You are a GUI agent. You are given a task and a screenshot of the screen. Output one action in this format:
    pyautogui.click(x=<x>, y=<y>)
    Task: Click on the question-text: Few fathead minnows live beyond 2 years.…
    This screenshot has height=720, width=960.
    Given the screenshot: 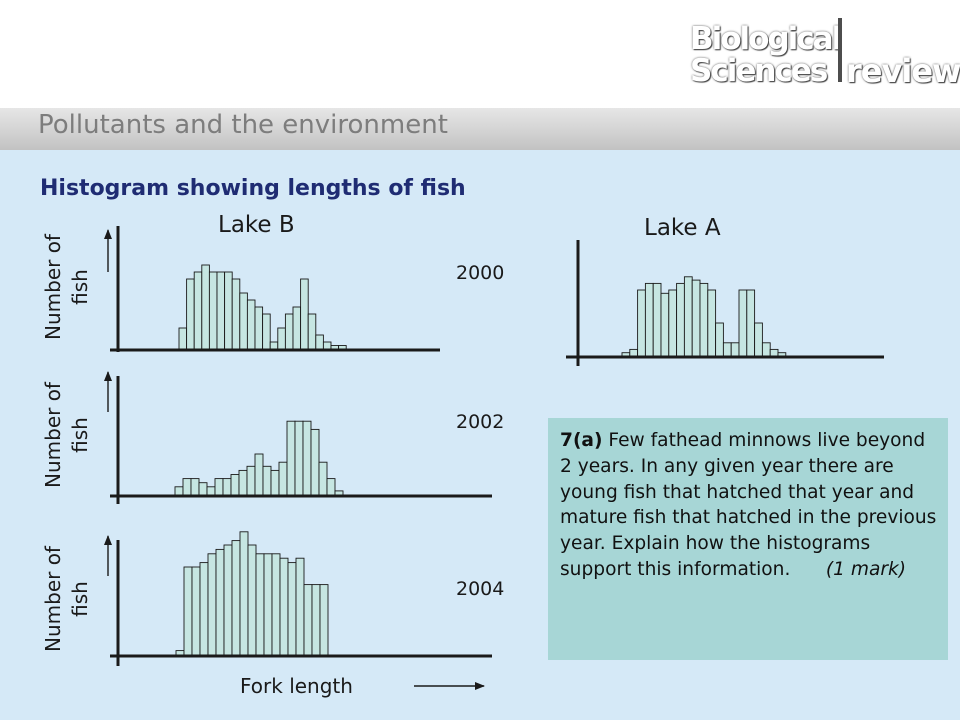 What is the action you would take?
    pyautogui.click(x=748, y=505)
    